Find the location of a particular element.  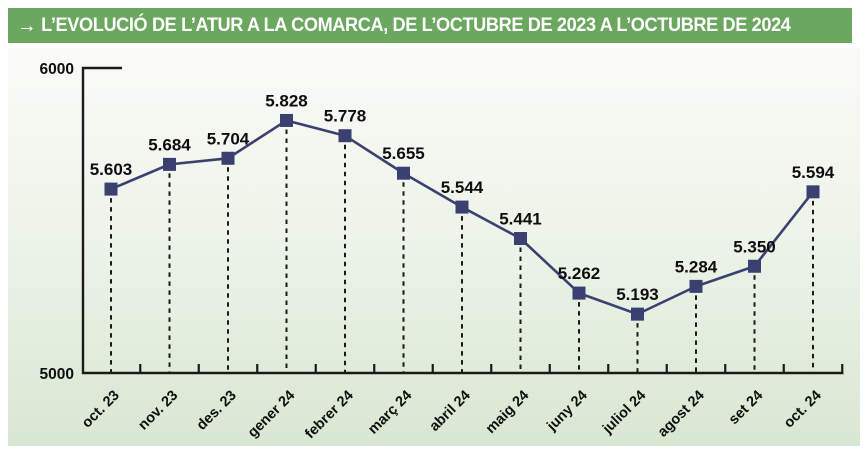

x-axis-label: agost 24 is located at coordinates (681, 414).